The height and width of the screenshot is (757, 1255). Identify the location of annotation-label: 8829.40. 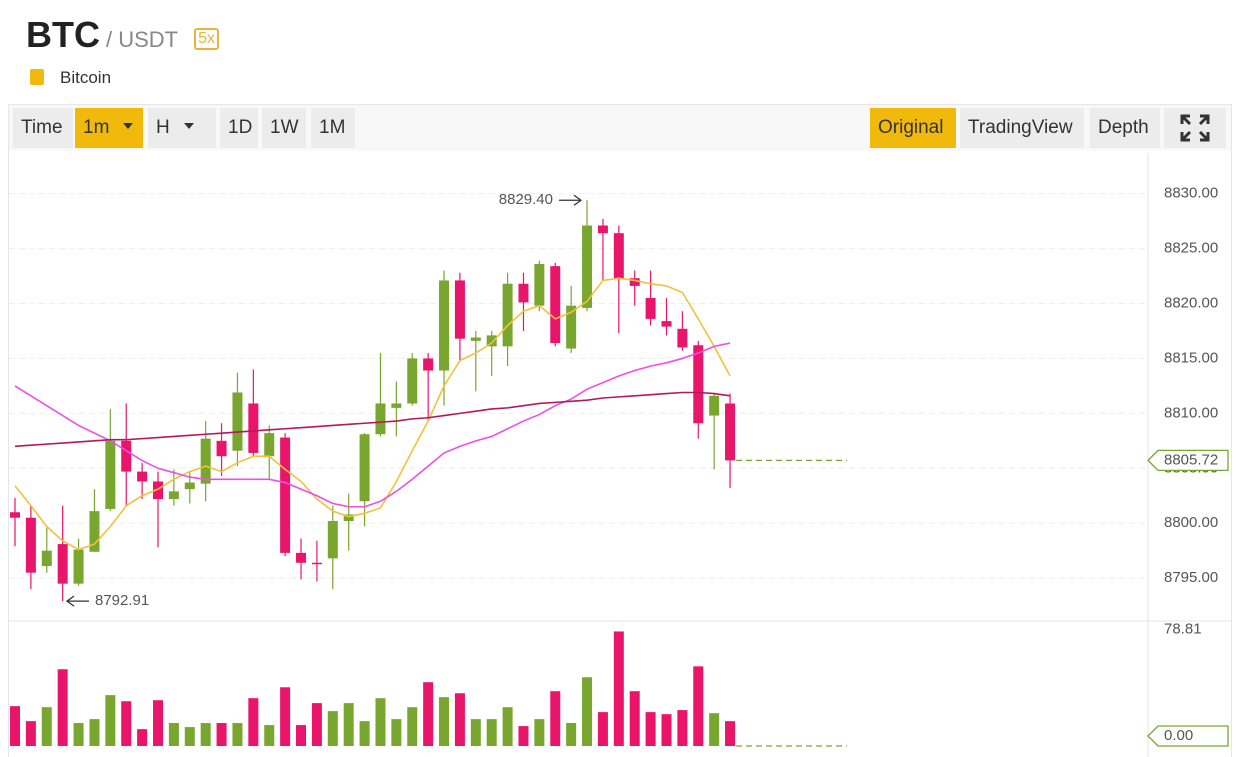
(526, 199).